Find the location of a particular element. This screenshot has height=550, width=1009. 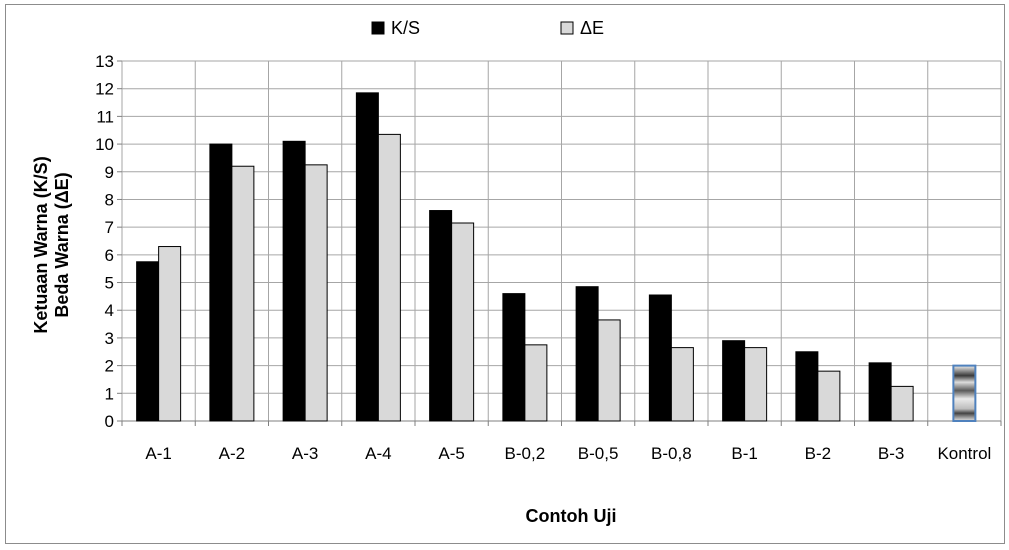

x-tick-label: A-3 is located at coordinates (305, 453).